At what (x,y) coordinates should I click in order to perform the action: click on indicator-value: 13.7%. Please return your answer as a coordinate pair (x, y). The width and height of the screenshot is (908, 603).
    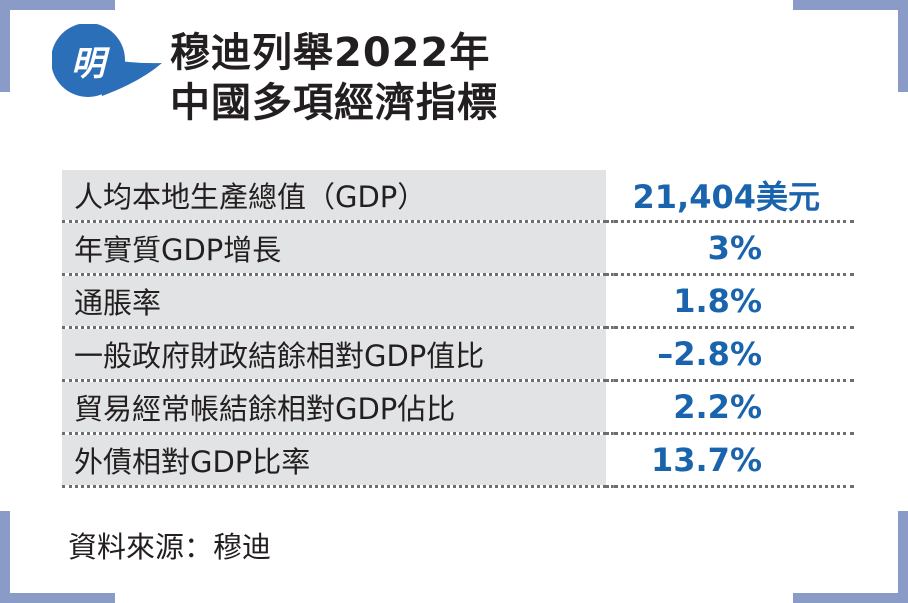
    Looking at the image, I should click on (734, 460).